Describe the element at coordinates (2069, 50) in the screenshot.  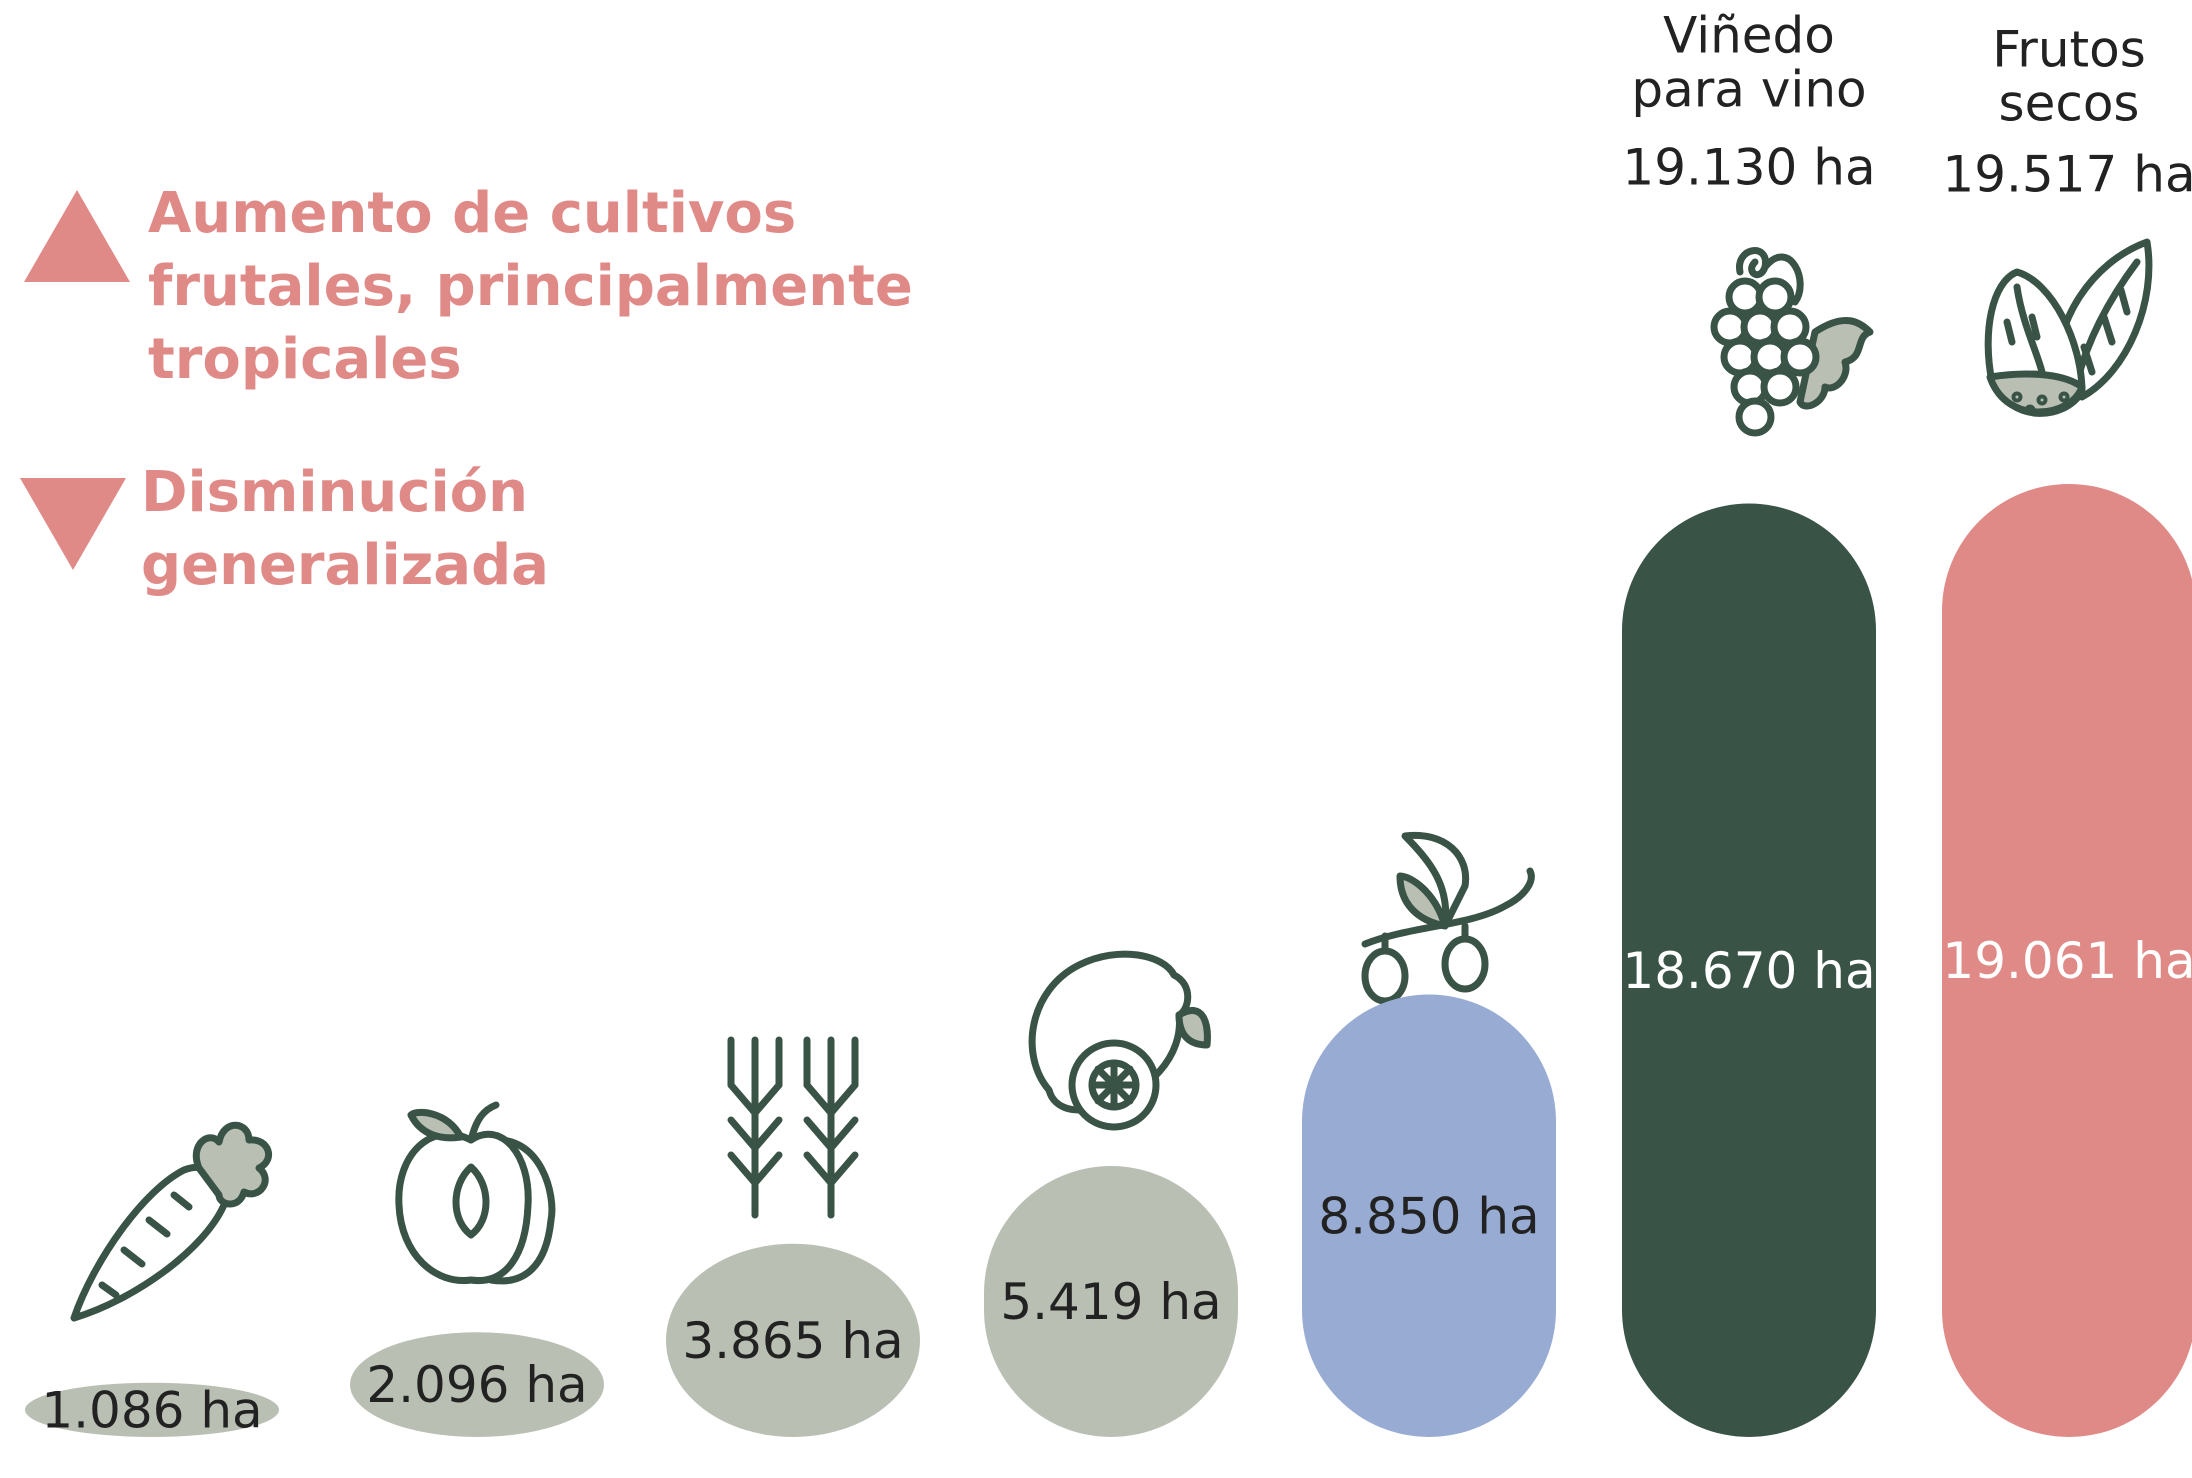
I see `category-label: Frutos` at that location.